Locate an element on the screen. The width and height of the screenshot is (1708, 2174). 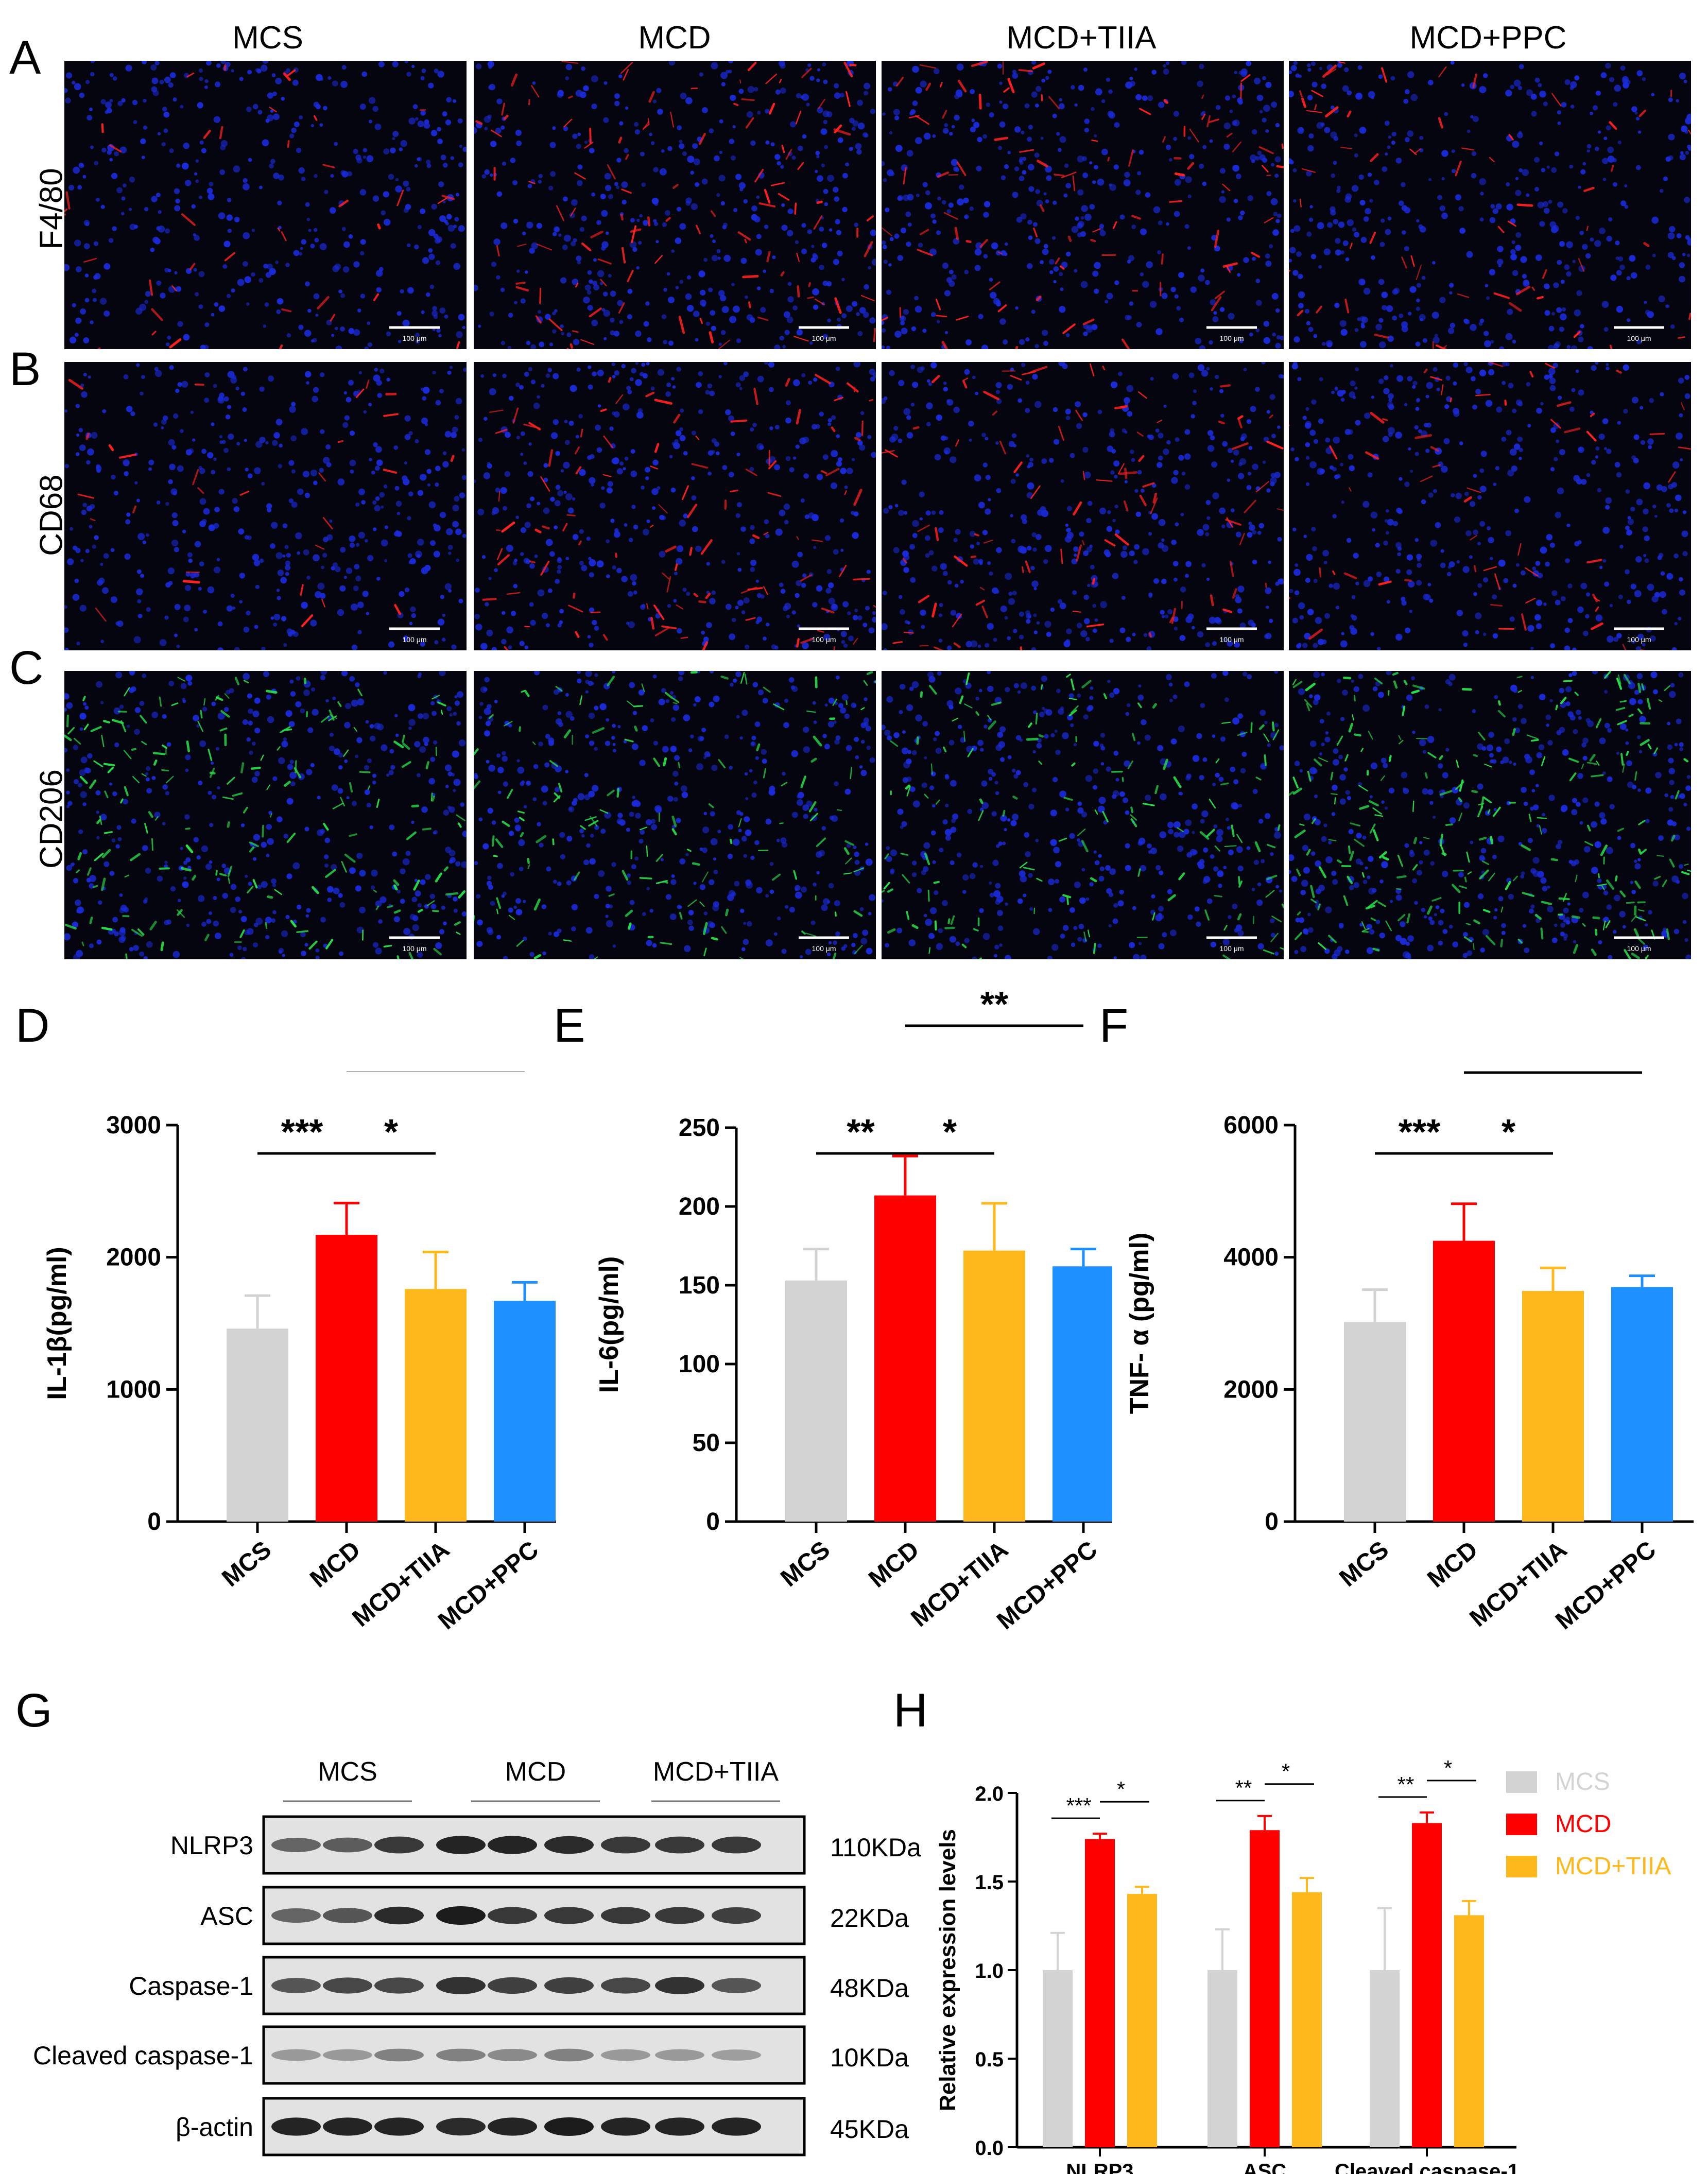
panel-label-a: A is located at coordinates (25, 57).